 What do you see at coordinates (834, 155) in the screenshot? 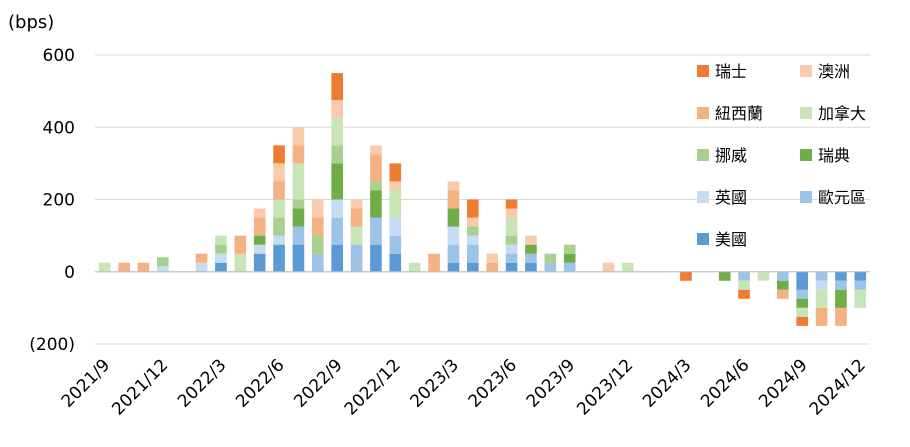
I see `legend-label: 瑞典` at bounding box center [834, 155].